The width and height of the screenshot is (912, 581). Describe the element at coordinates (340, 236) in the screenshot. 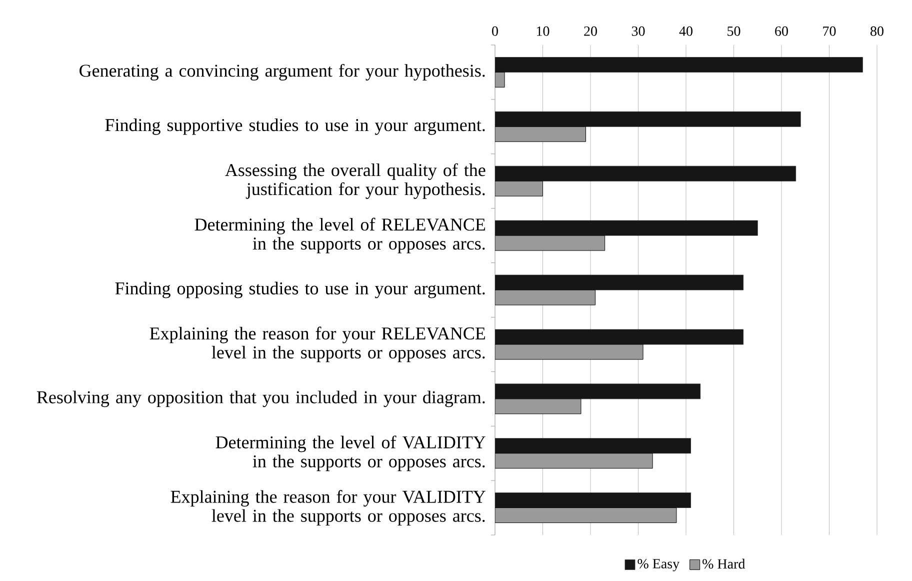

I see `y-tick-label: Determining the level of RELEVANCE in the supports or opposes arcs.` at that location.